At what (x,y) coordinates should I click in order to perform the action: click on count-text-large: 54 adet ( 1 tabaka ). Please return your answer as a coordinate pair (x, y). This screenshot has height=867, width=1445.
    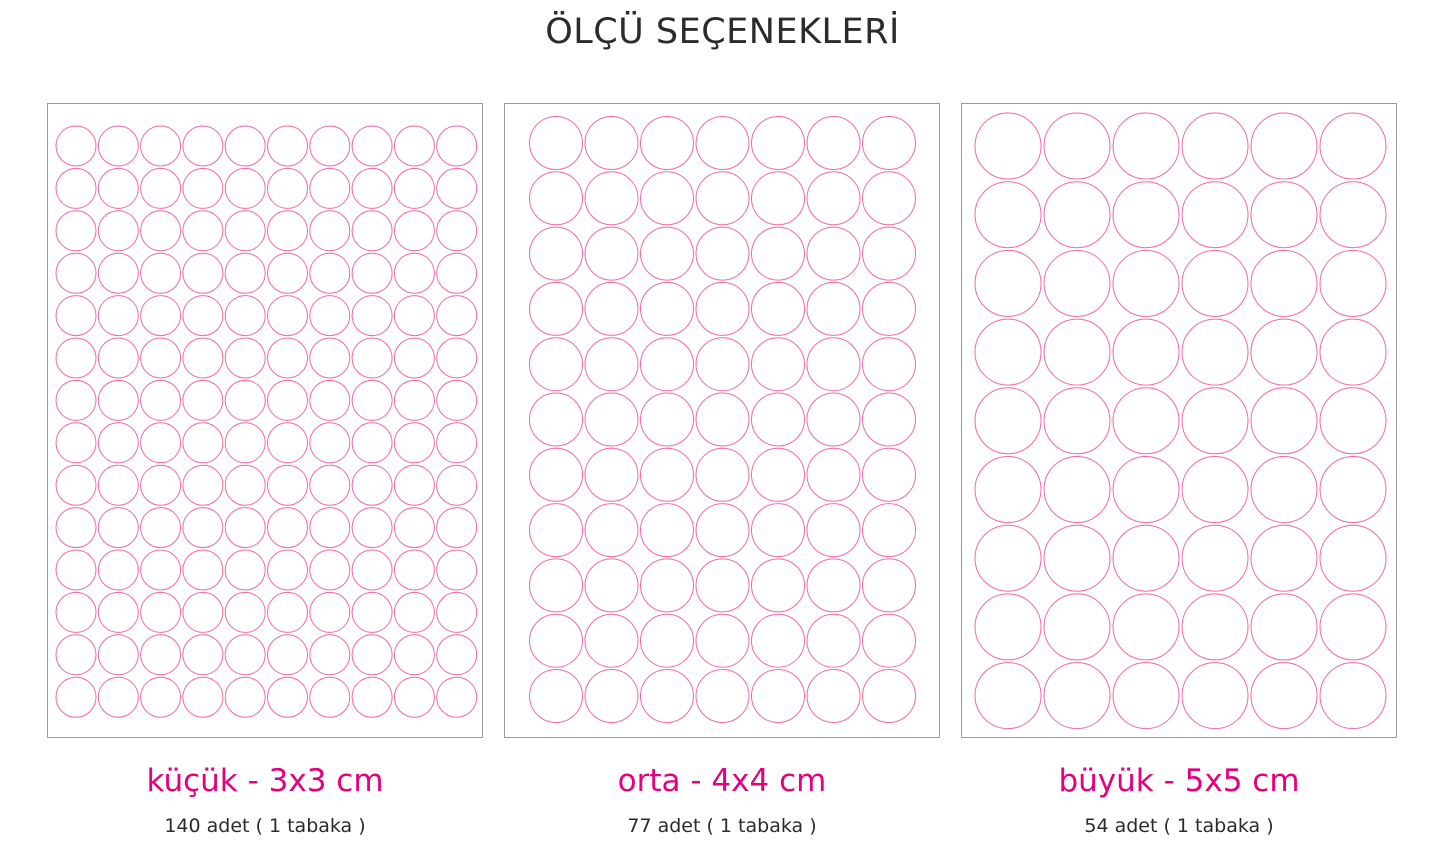
    Looking at the image, I should click on (1179, 826).